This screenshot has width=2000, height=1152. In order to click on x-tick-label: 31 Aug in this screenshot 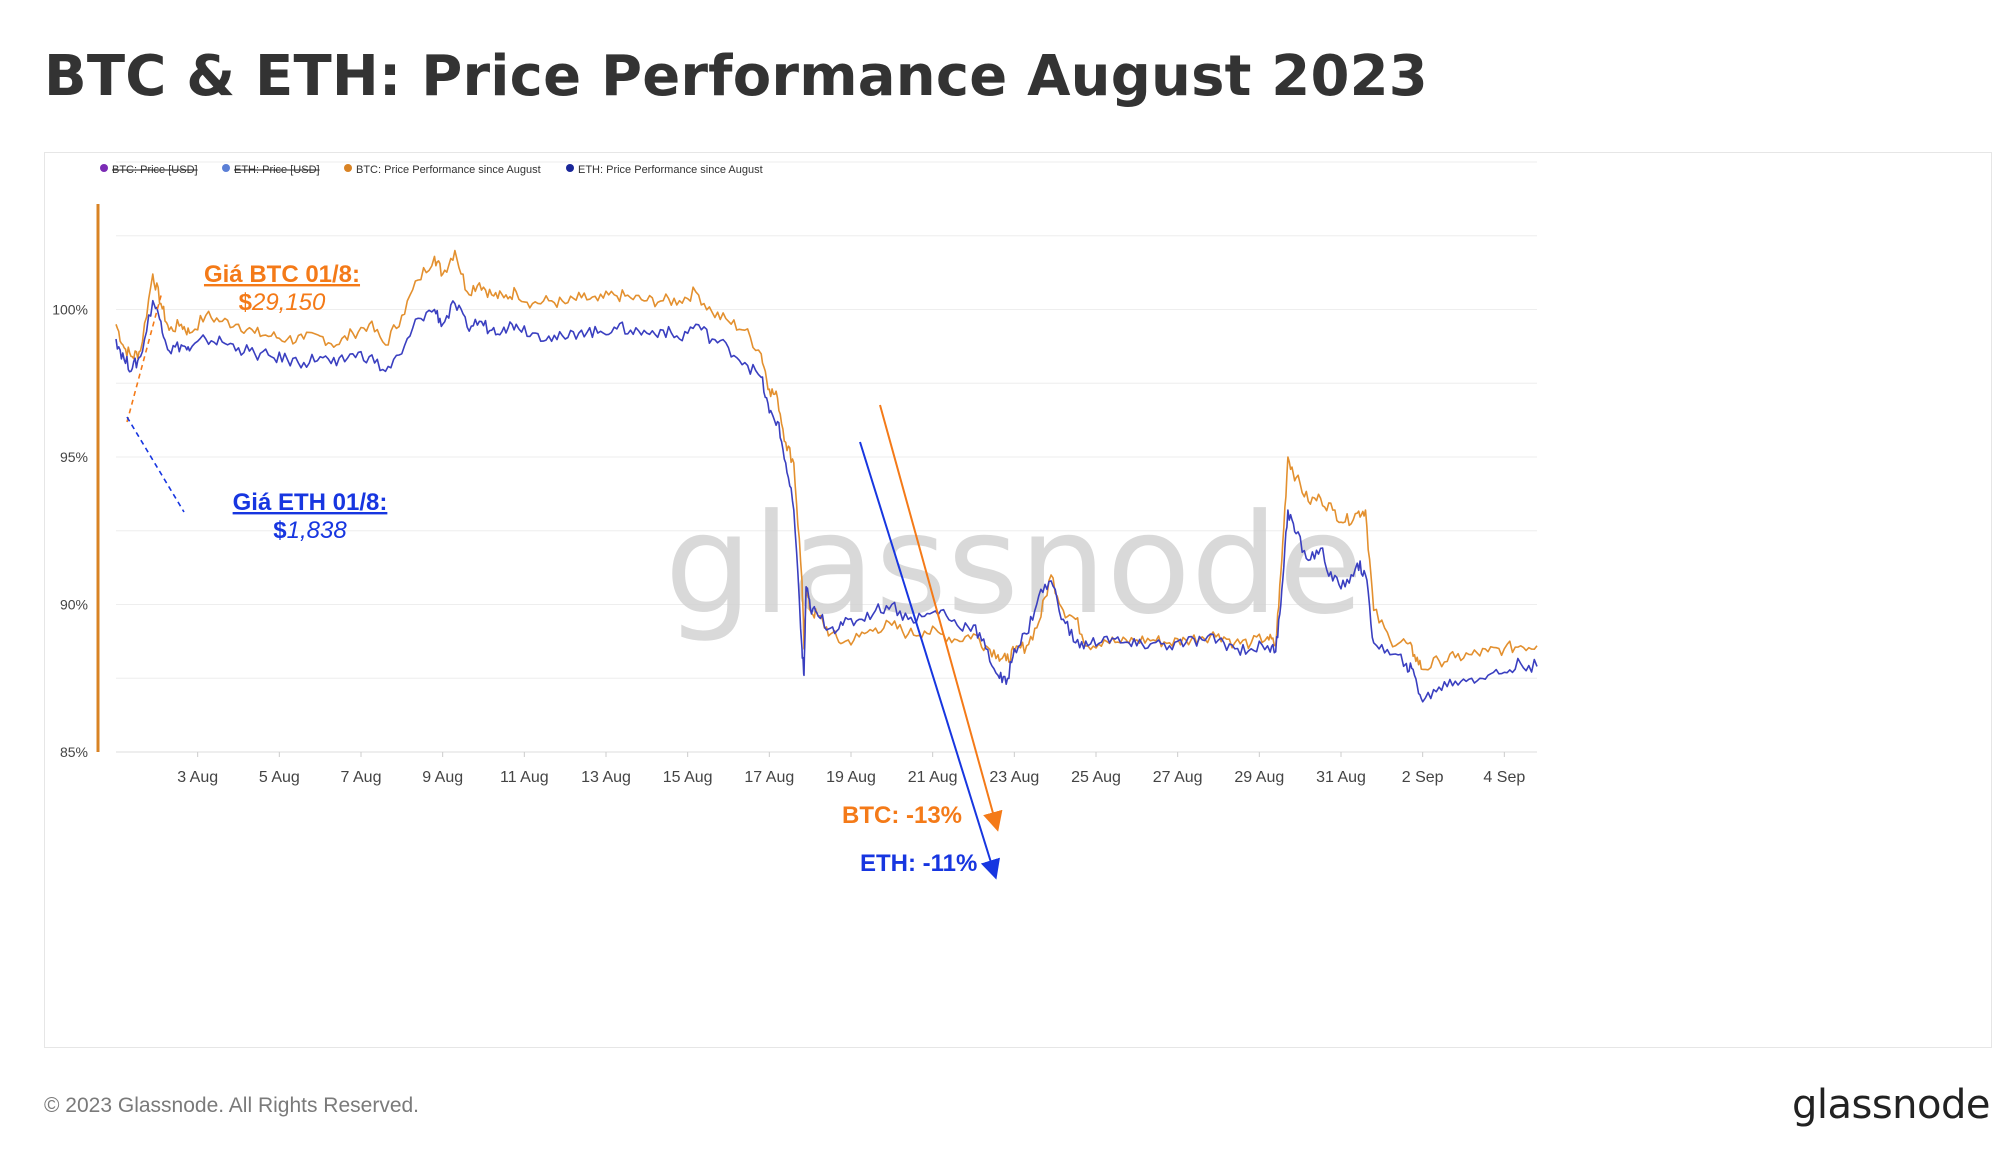, I will do `click(1341, 777)`.